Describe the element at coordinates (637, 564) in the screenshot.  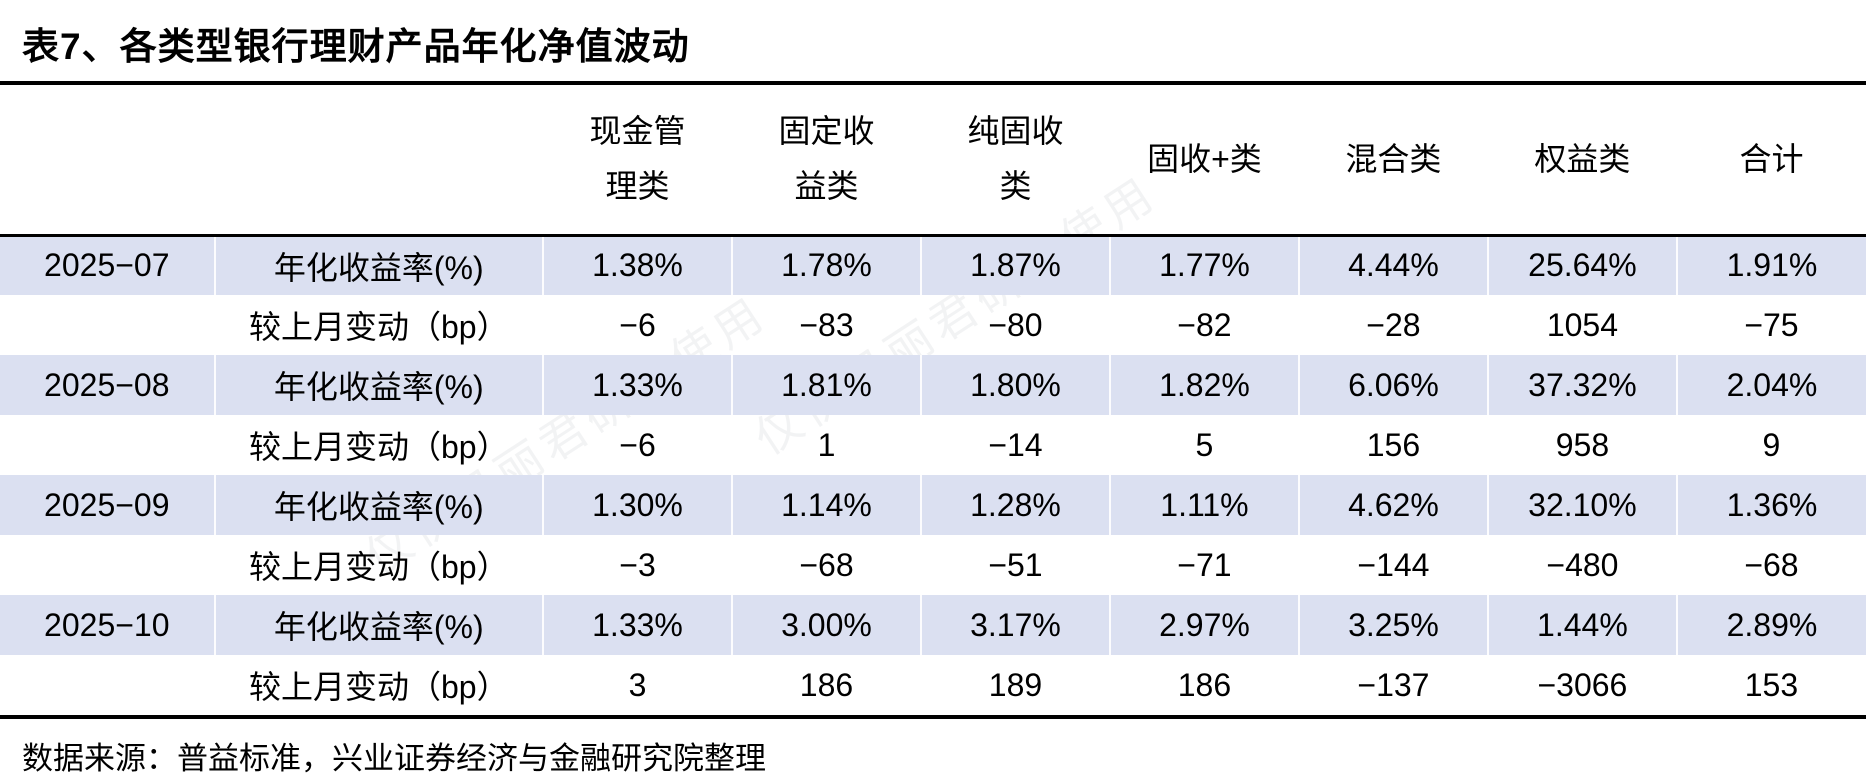
I see `change-value-cell: −3` at that location.